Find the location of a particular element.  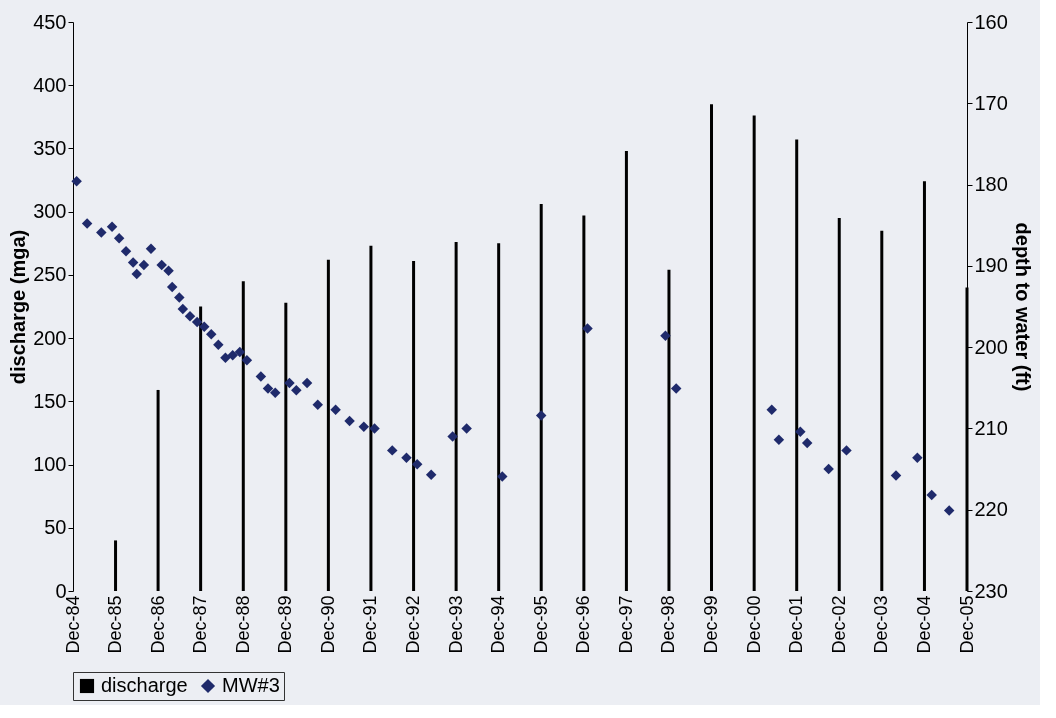

y-tick-label: 350 is located at coordinates (50, 147).